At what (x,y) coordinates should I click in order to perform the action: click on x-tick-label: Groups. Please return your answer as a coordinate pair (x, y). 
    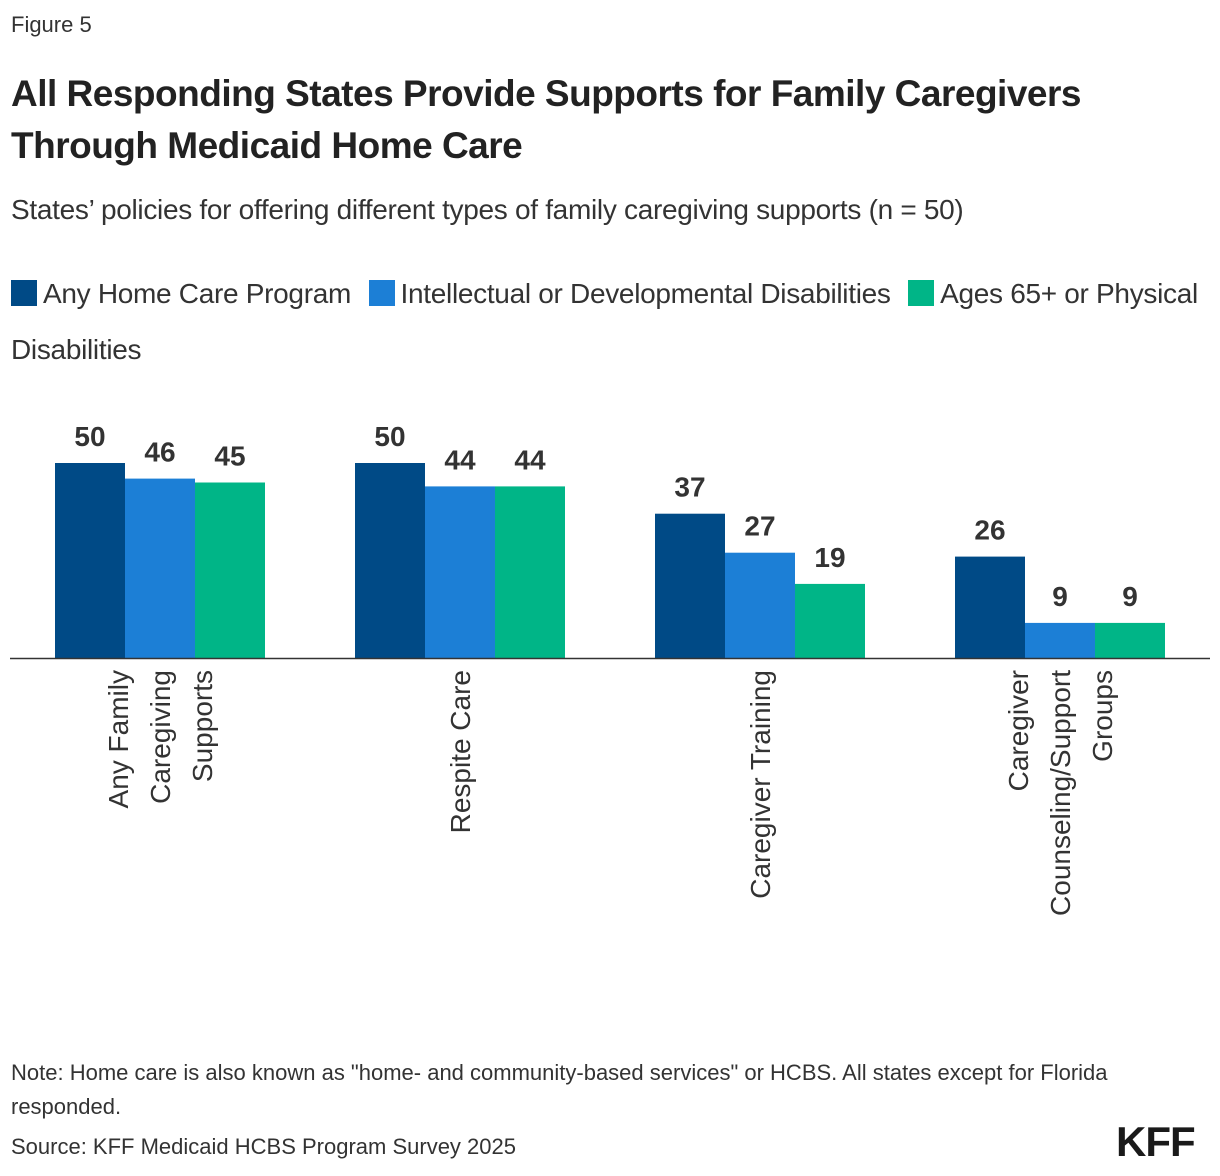
    Looking at the image, I should click on (1102, 716).